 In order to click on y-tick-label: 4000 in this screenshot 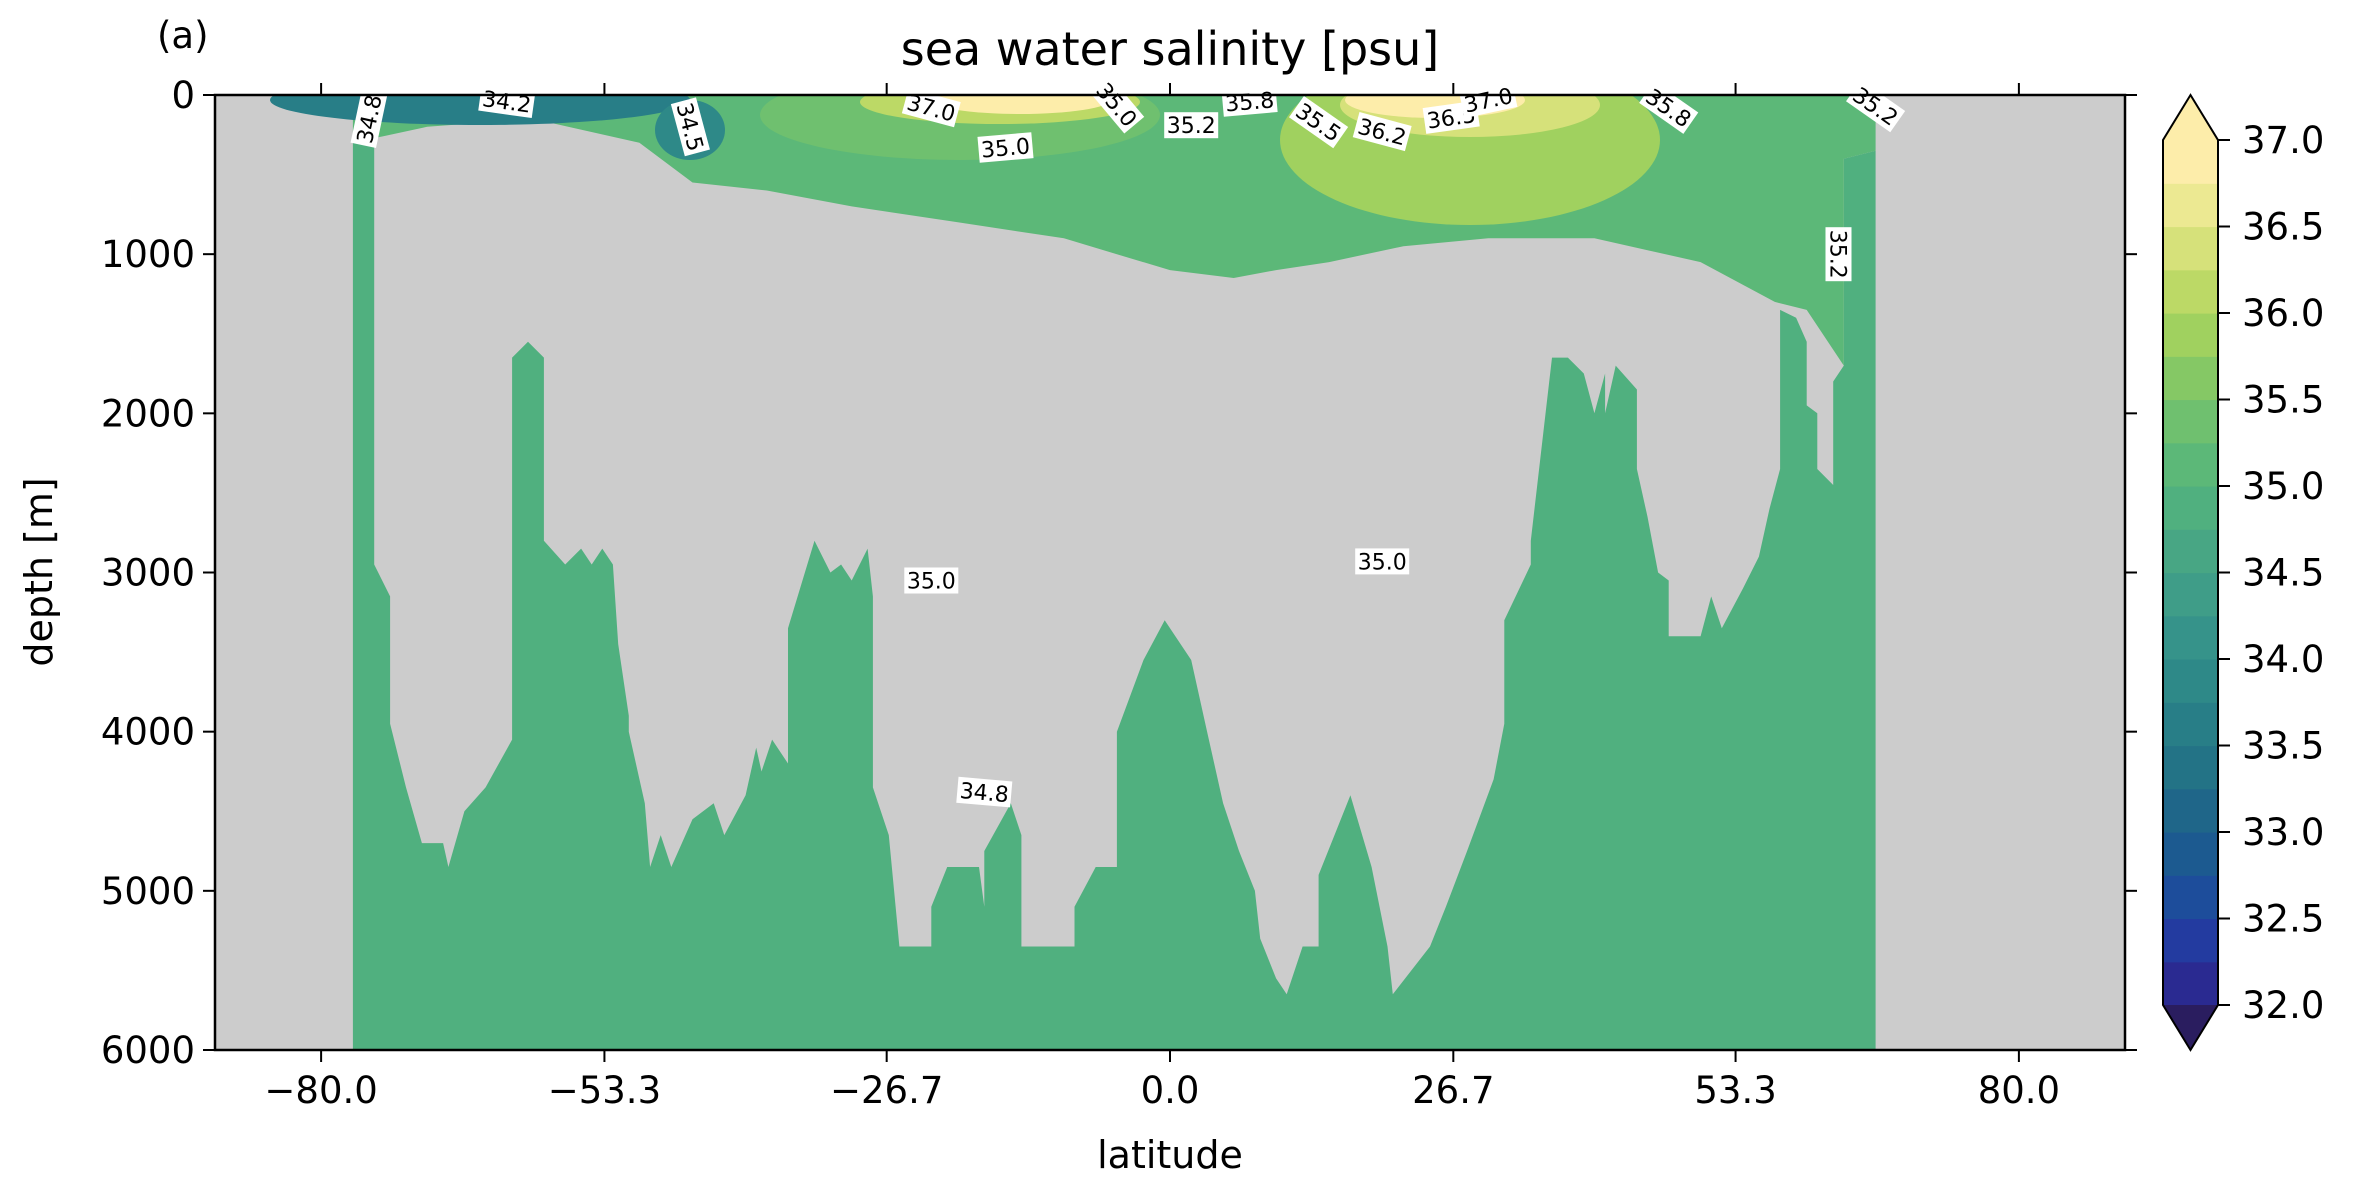, I will do `click(148, 732)`.